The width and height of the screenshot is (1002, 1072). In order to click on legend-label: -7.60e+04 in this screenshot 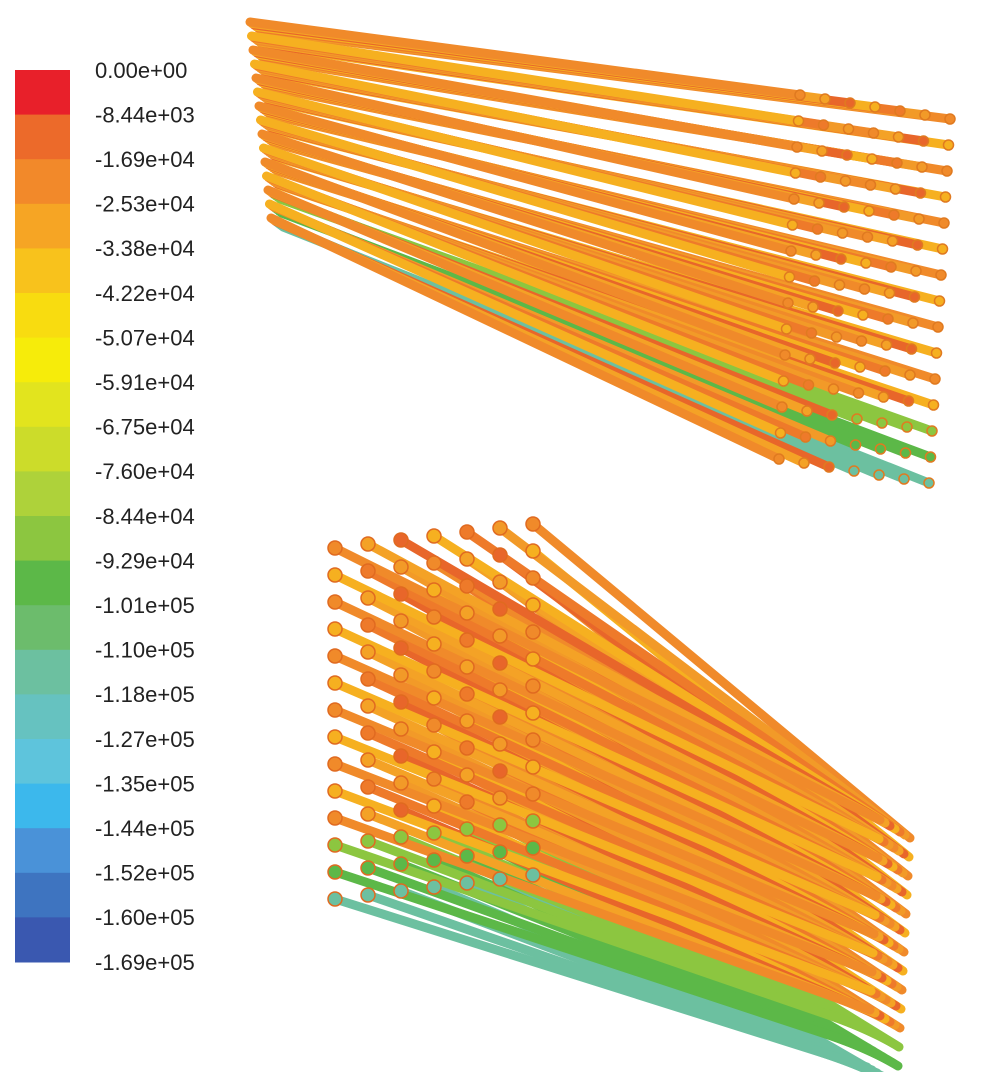, I will do `click(145, 471)`.